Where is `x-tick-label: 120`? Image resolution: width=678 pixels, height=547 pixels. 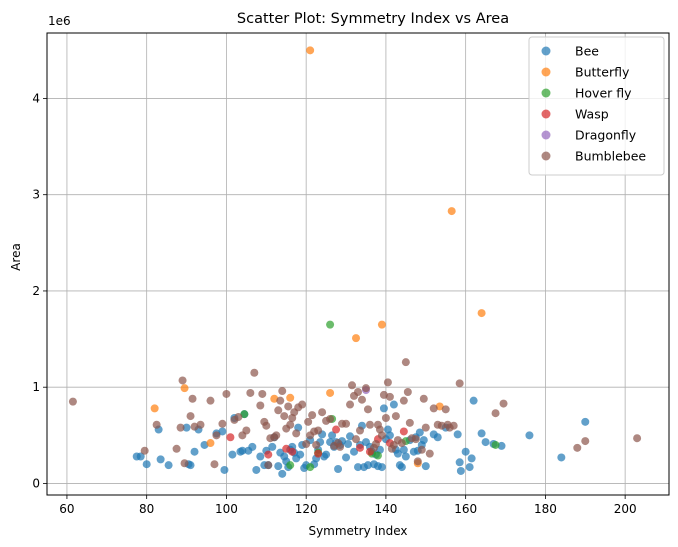
x-tick-label: 120 is located at coordinates (306, 509).